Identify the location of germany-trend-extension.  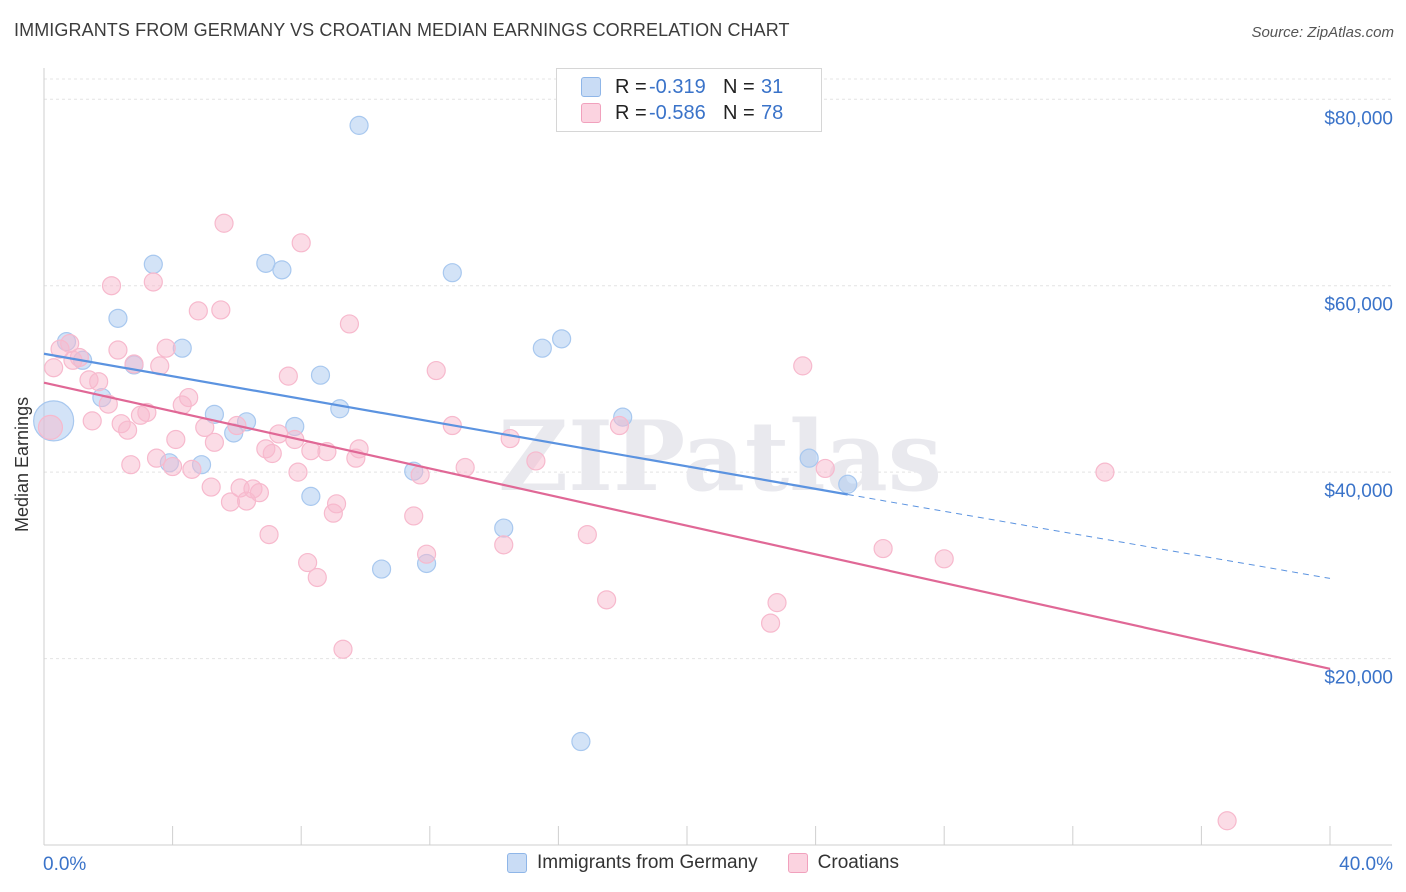
(1089, 536).